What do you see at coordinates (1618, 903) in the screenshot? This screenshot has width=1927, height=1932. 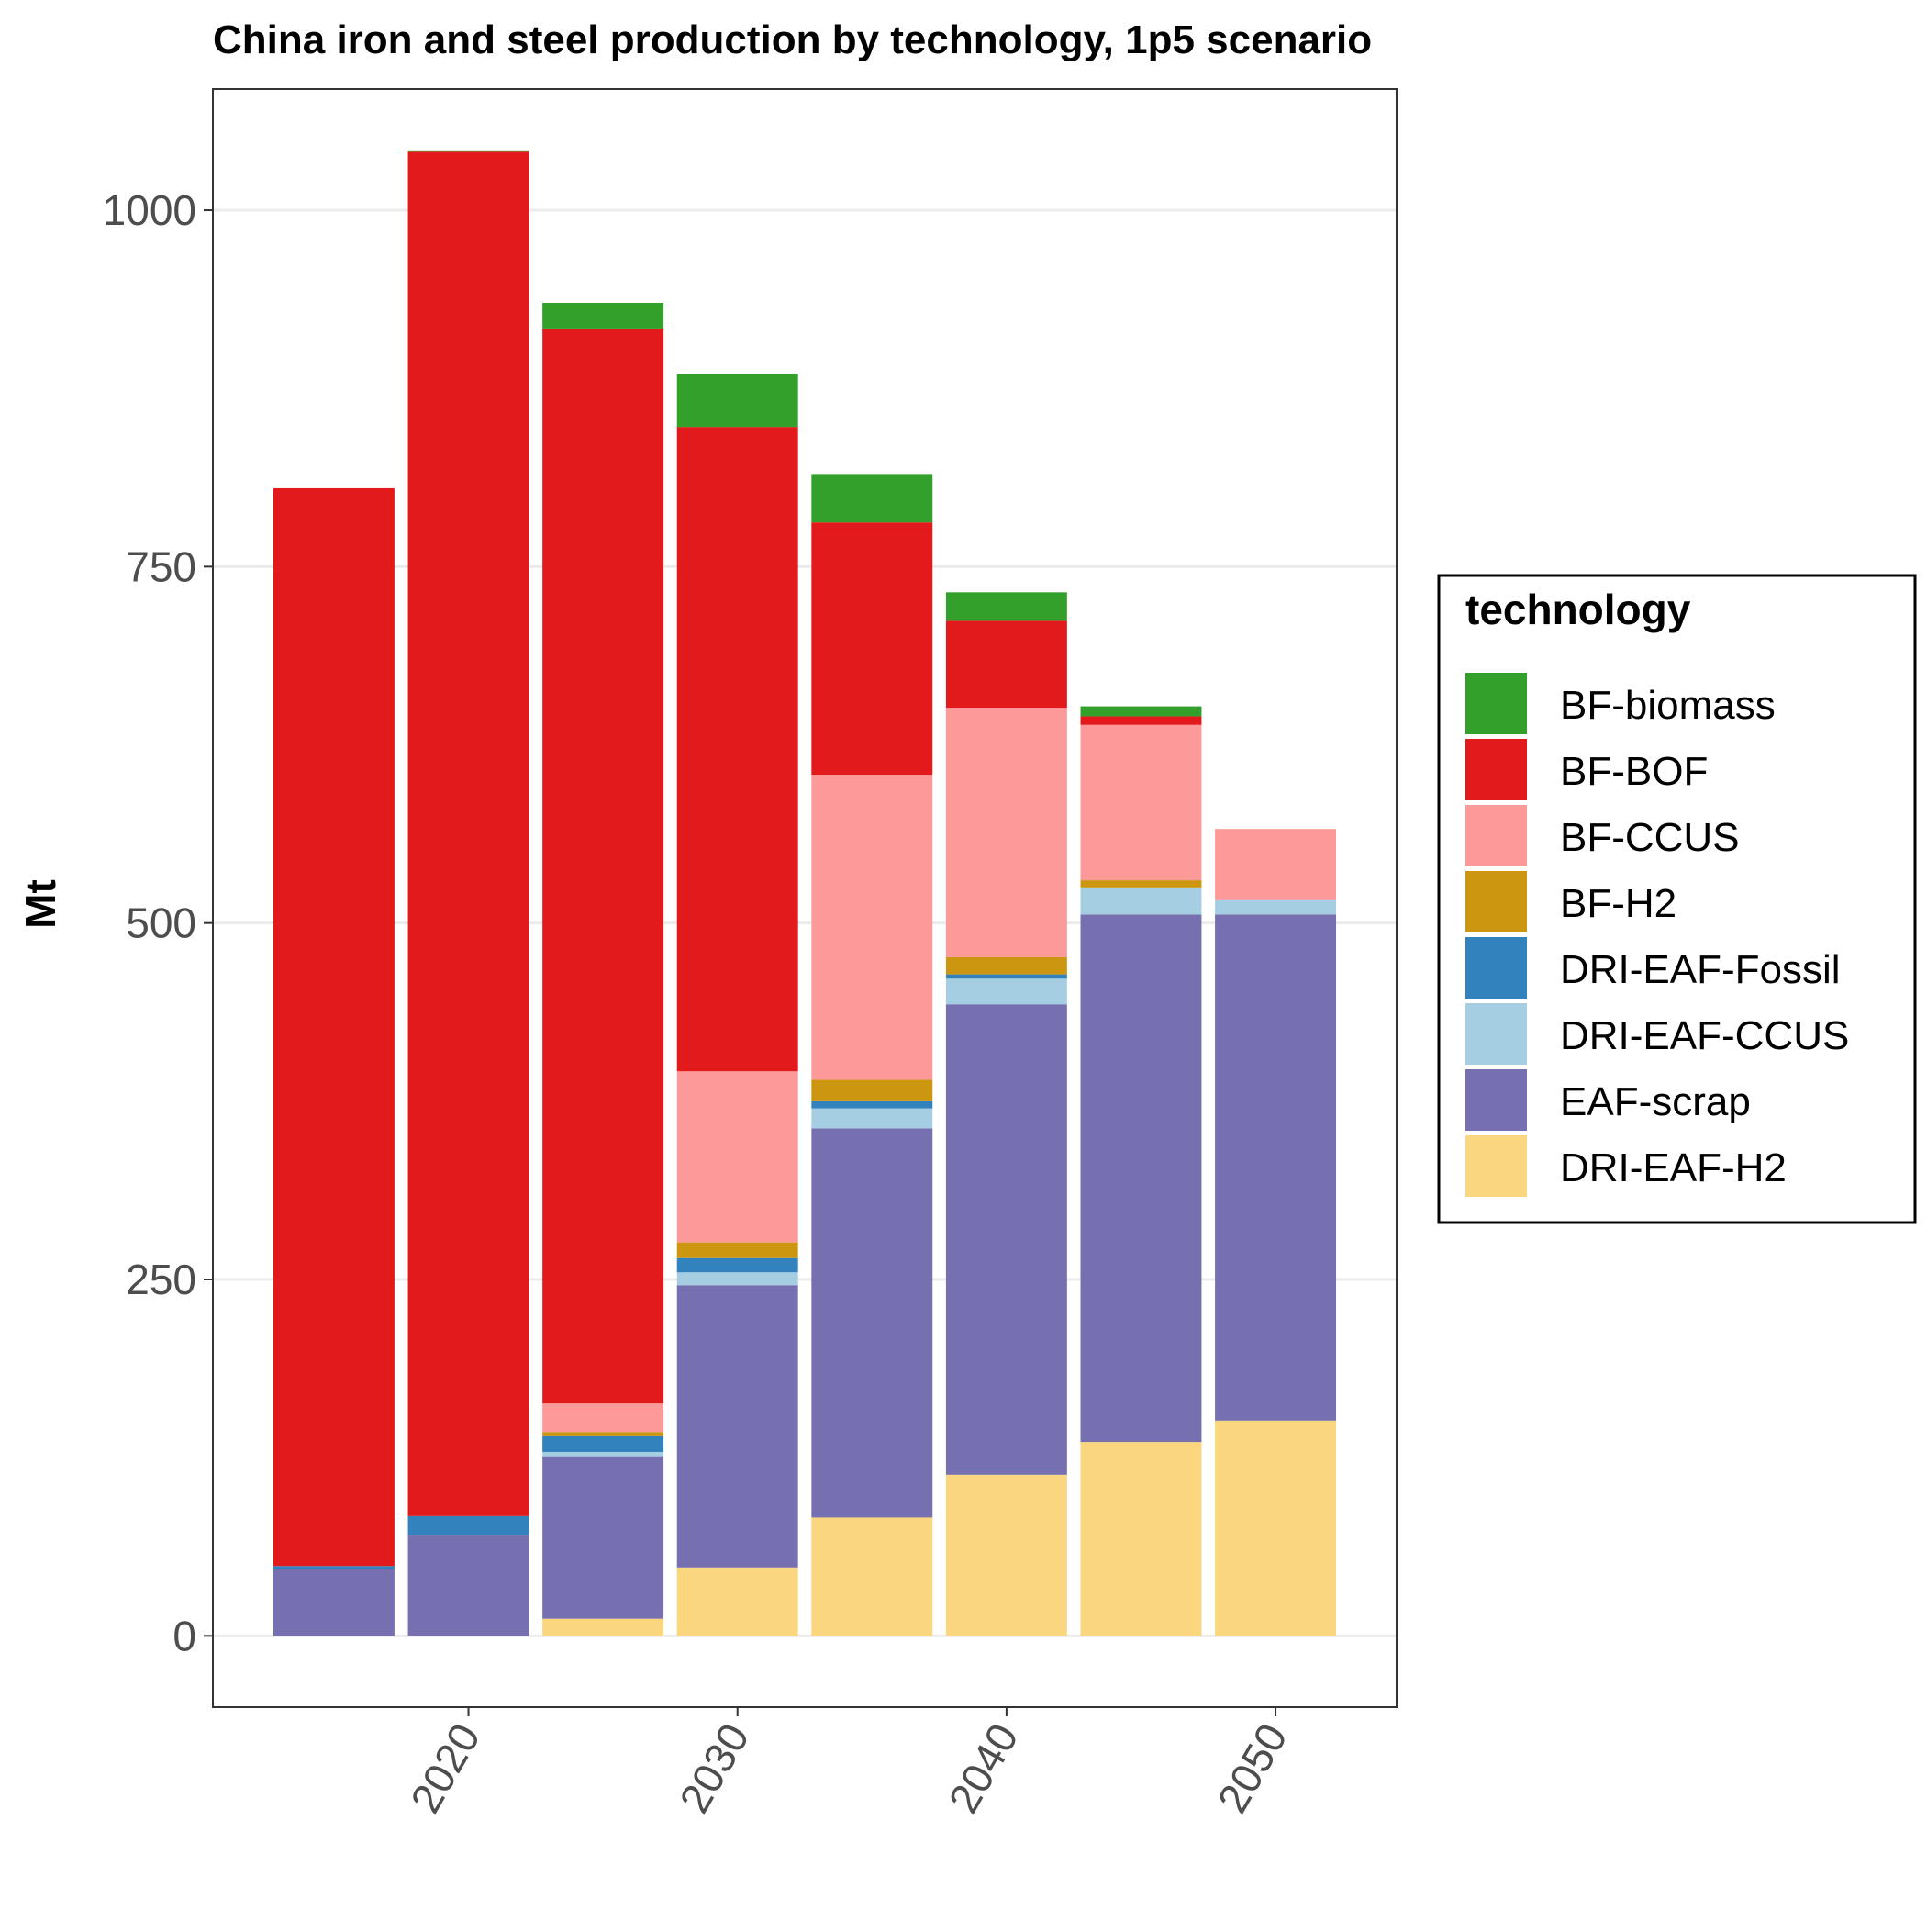 I see `legend-label-bf-h2: BF-H2` at bounding box center [1618, 903].